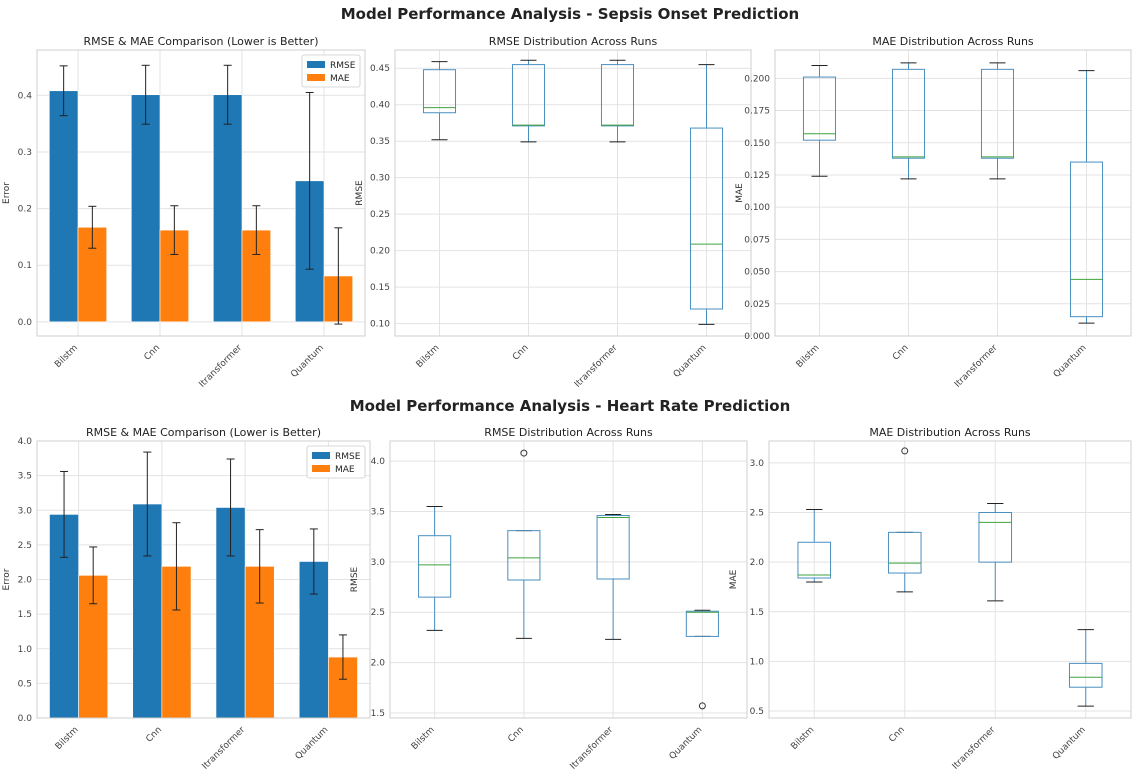 Image resolution: width=1140 pixels, height=779 pixels. Describe the element at coordinates (203, 432) in the screenshot. I see `panel-title: RMSE & MAE Comparison (Lower is Better)` at that location.